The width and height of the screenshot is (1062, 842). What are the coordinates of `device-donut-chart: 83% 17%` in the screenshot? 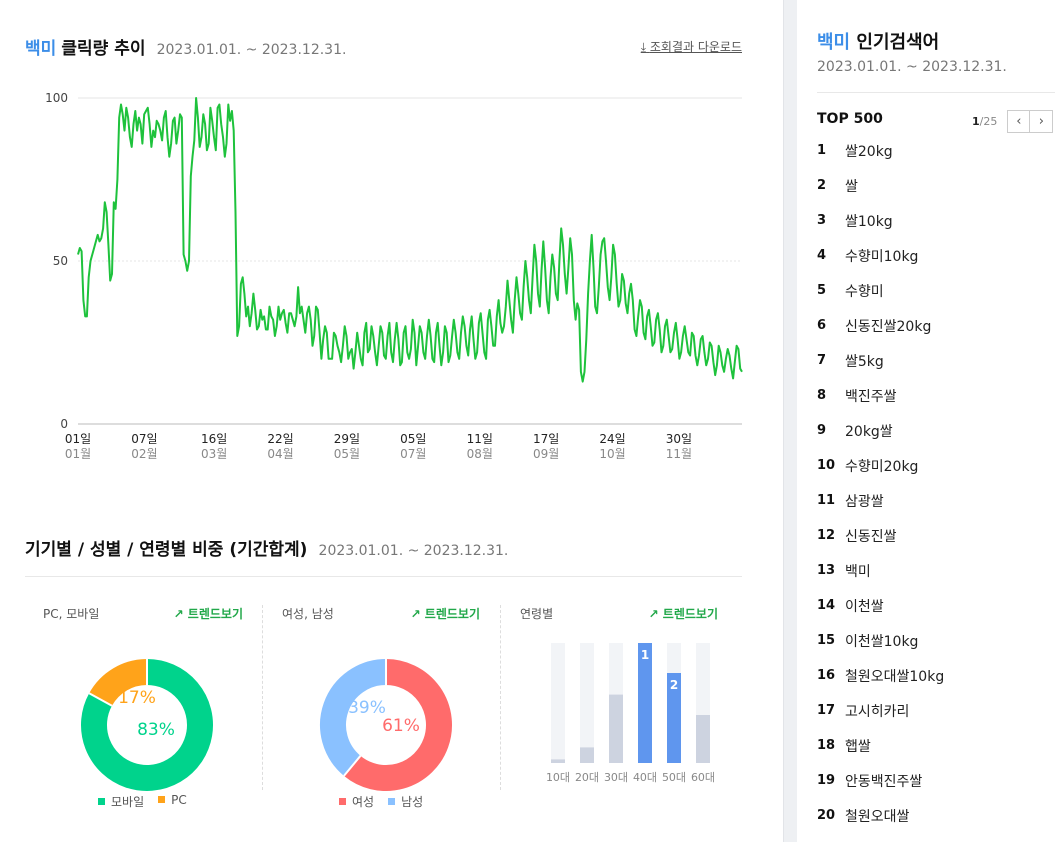 It's located at (147, 725).